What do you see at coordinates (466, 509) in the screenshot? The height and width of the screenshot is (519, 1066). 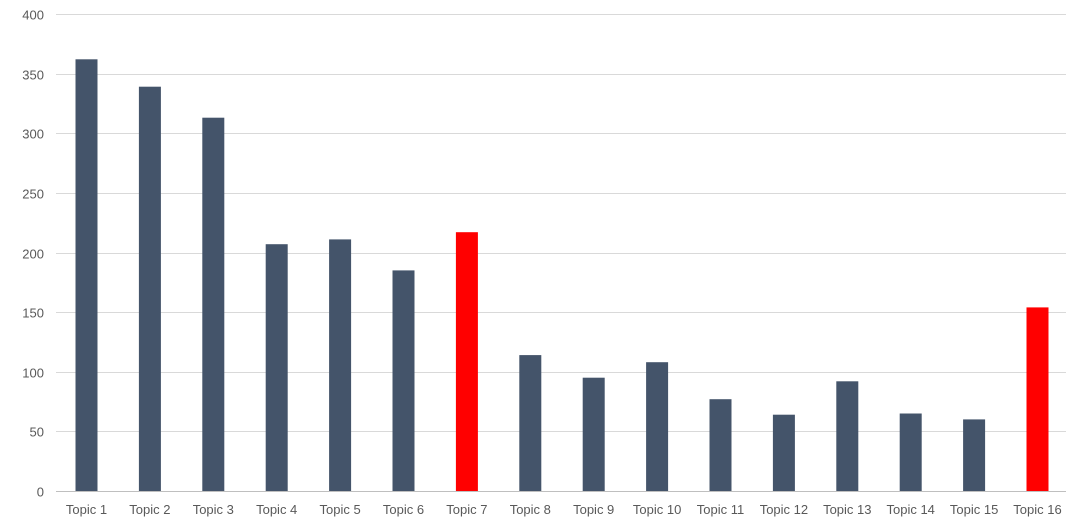 I see `x-category-label: Topic 7` at bounding box center [466, 509].